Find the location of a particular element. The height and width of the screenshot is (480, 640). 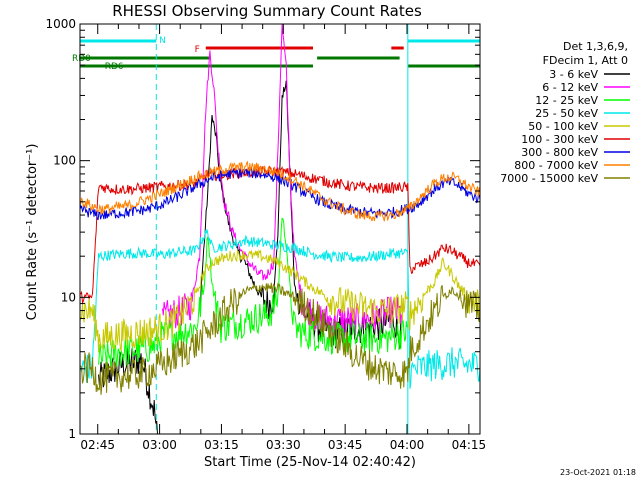

y-axis-label: Count Rate (s⁻¹ detector⁻¹) is located at coordinates (32, 232).